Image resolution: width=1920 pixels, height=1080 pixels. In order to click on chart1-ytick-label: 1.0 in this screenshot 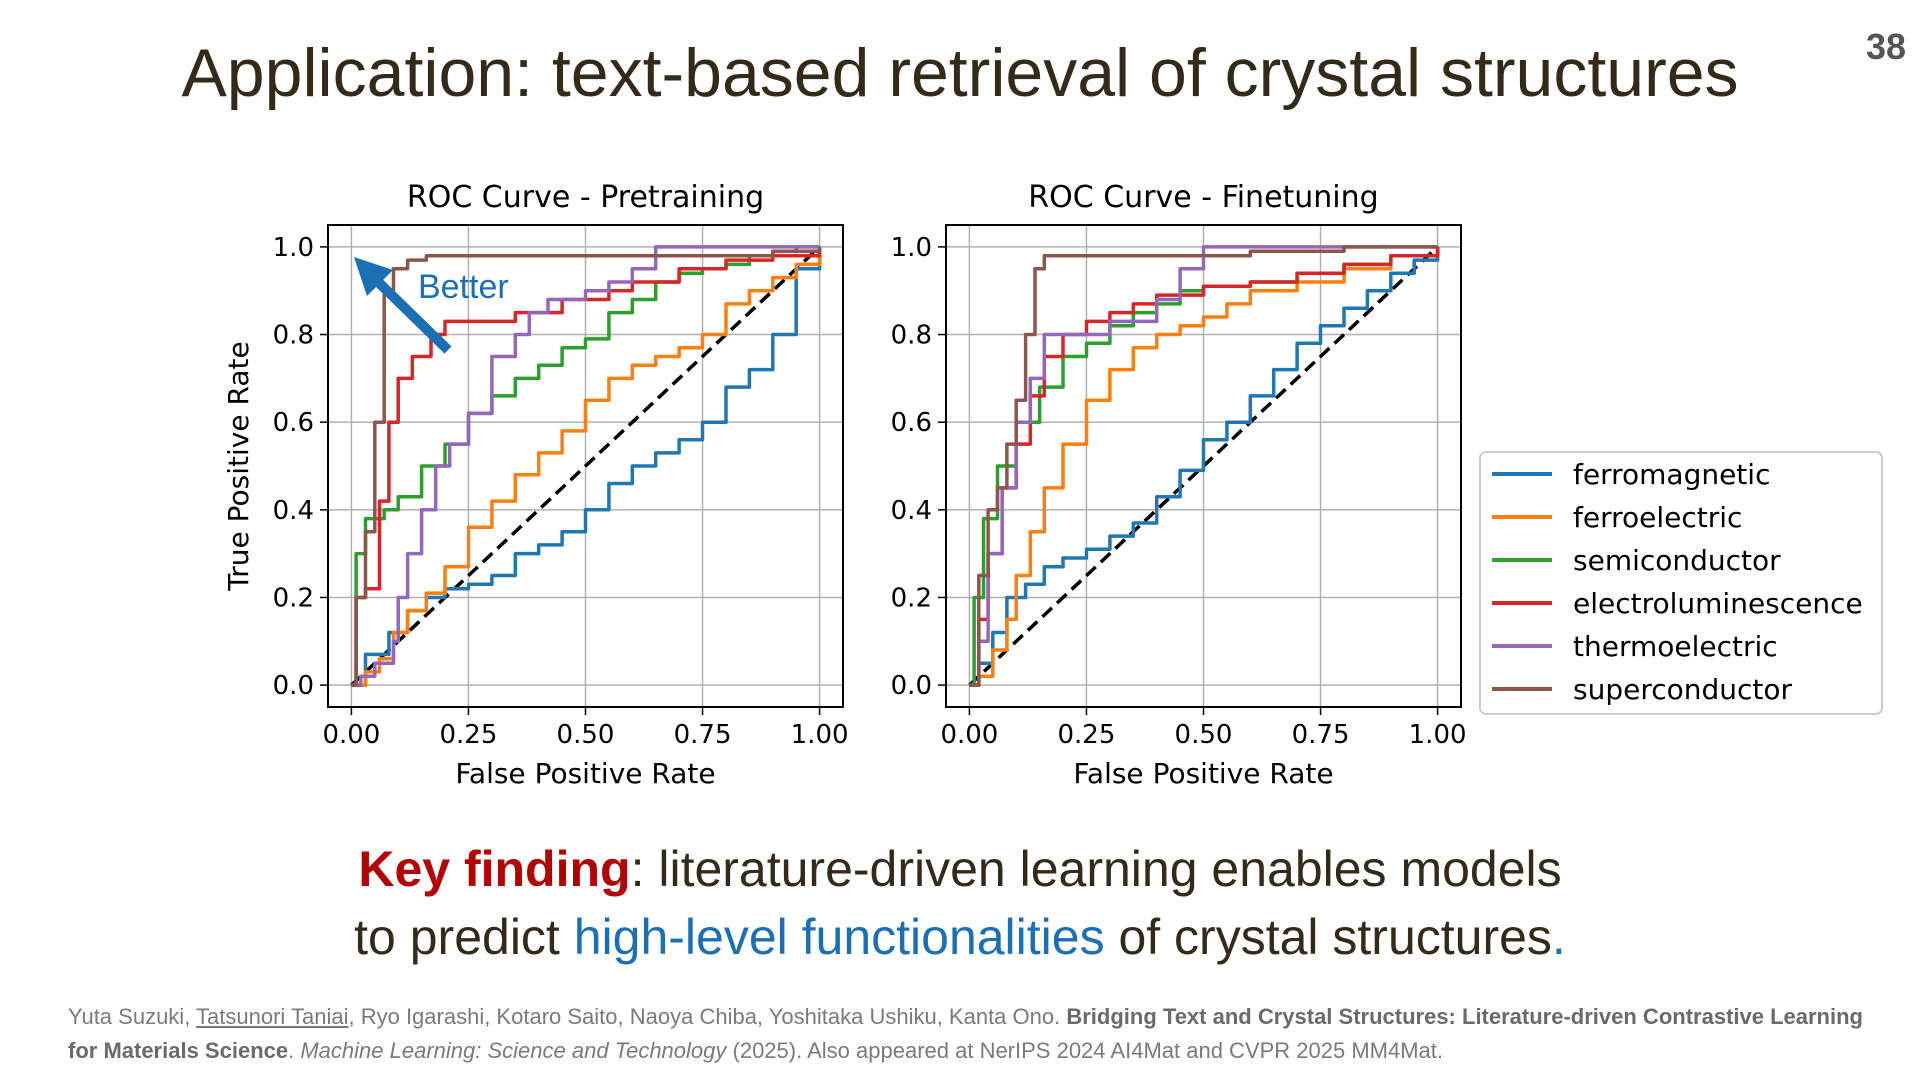, I will do `click(293, 248)`.